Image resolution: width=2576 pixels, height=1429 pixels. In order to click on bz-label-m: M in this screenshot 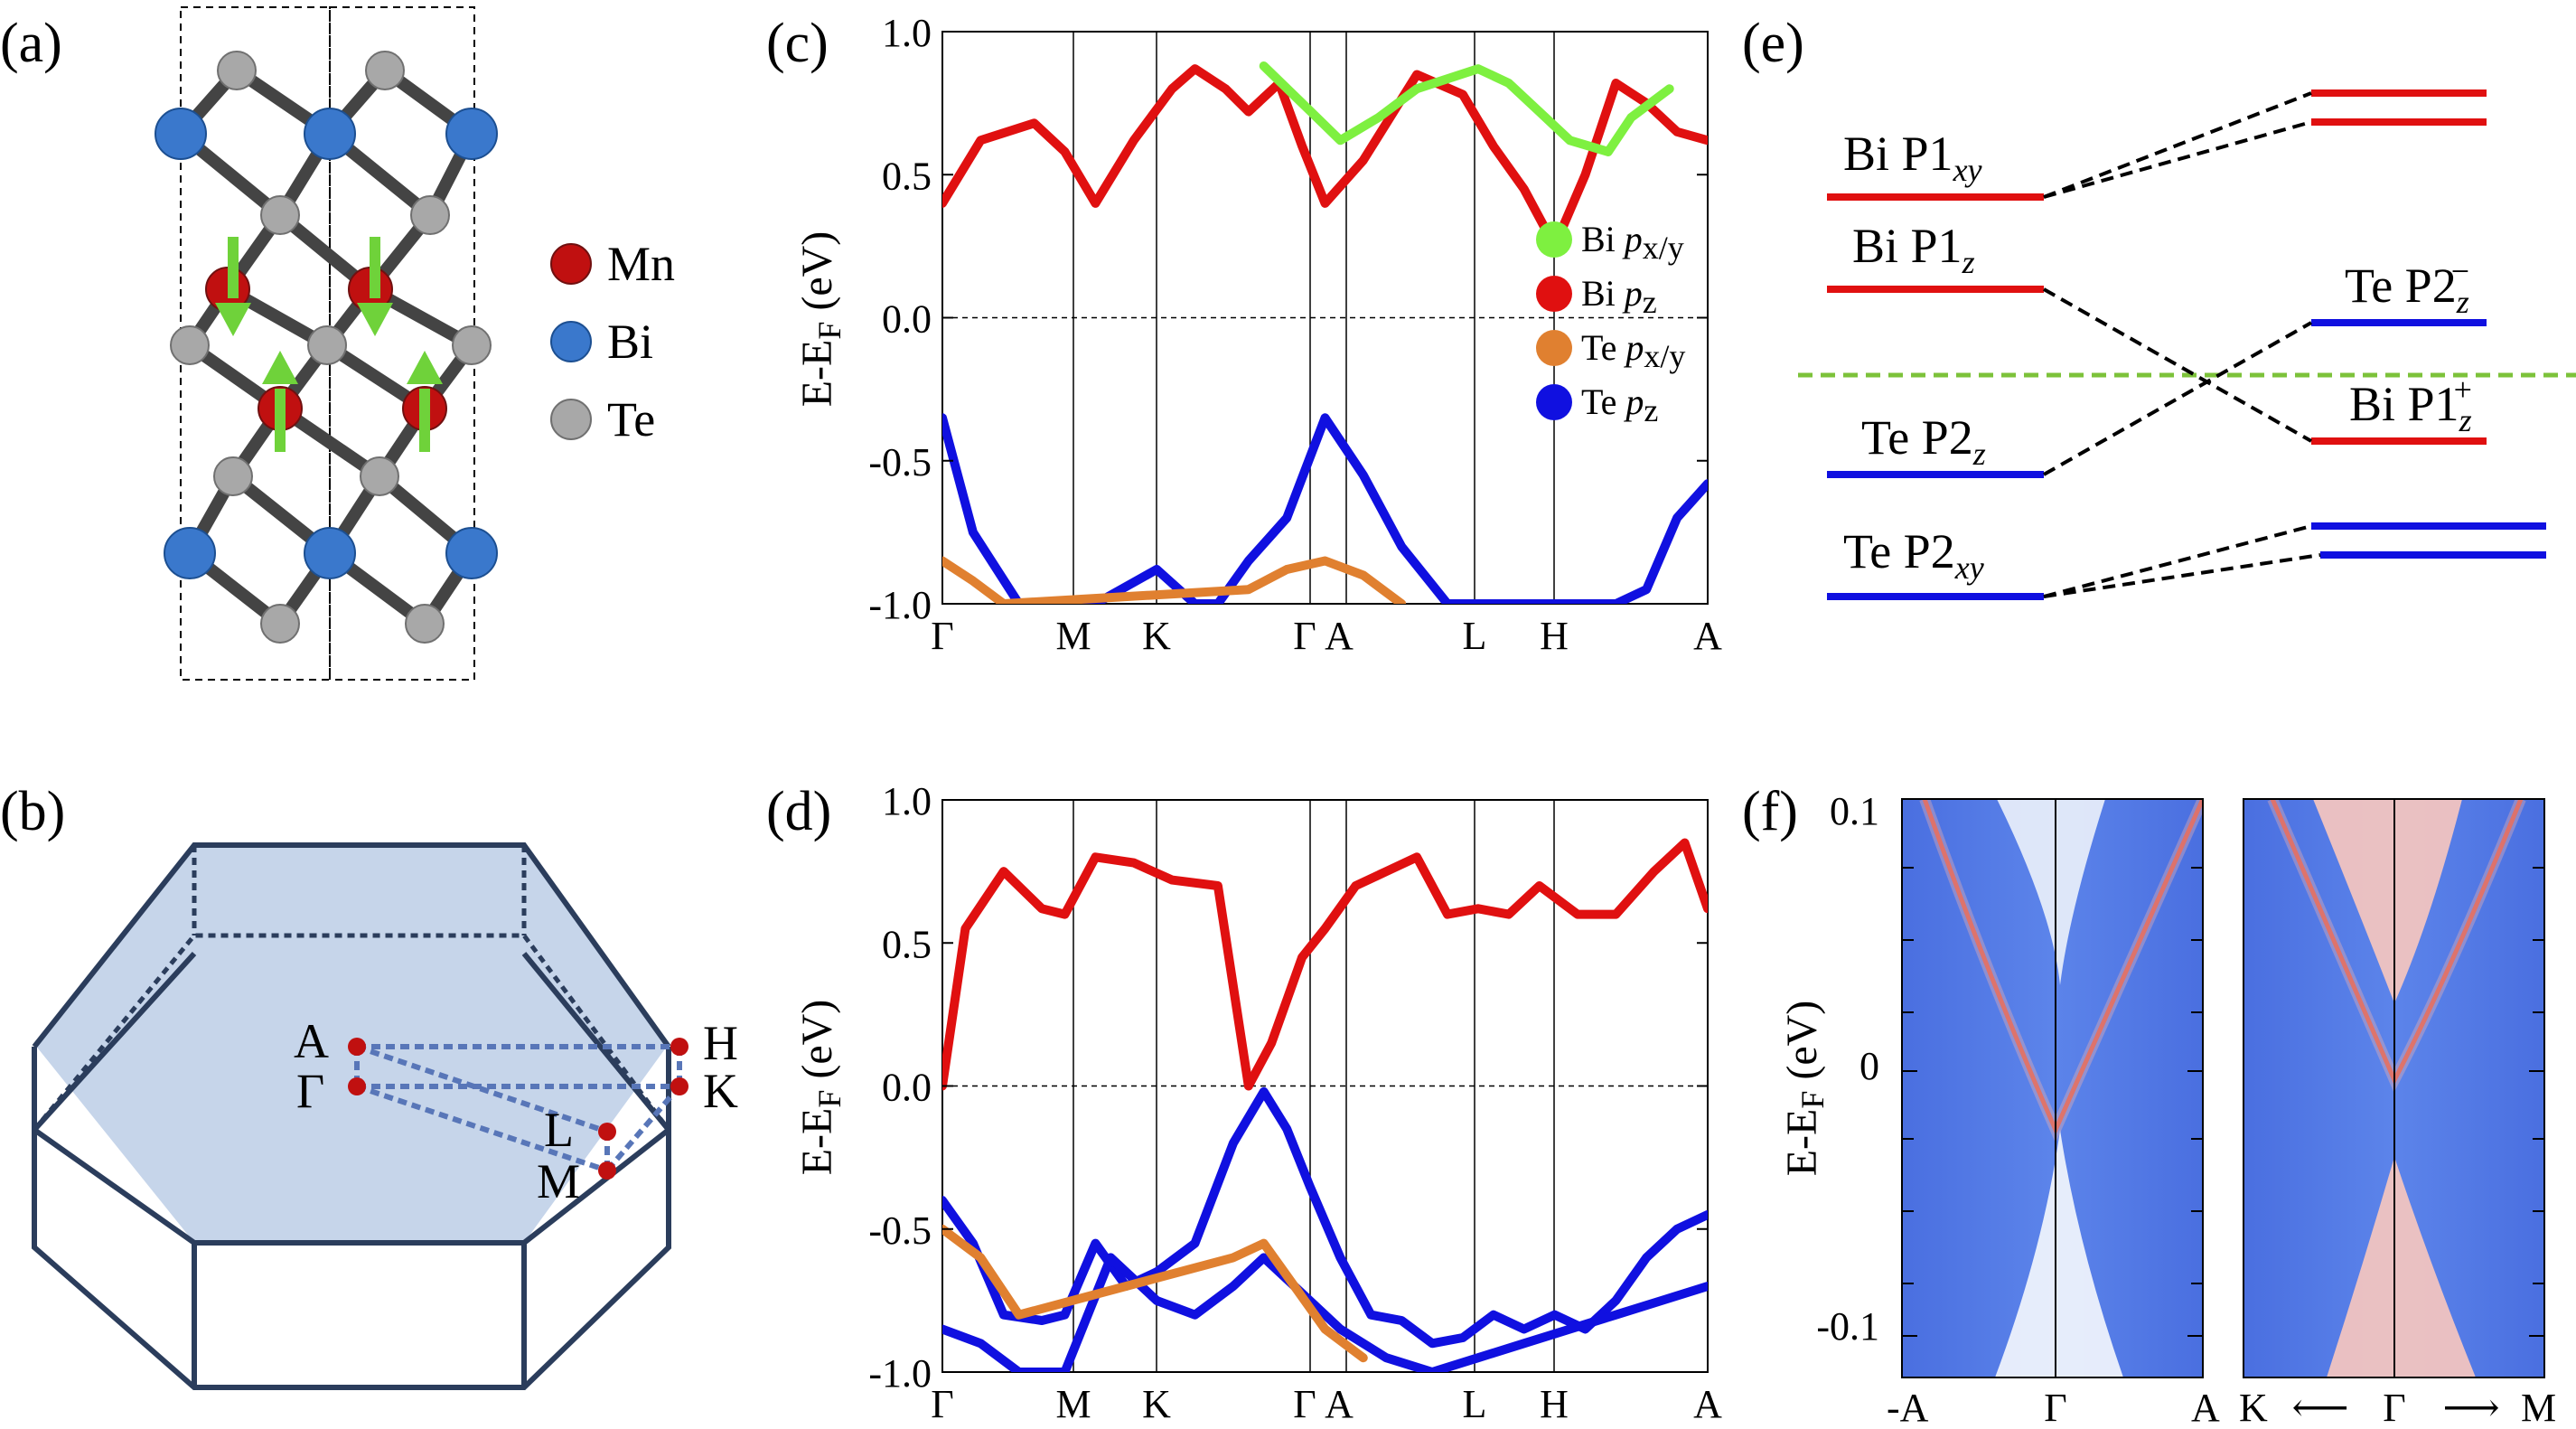, I will do `click(558, 1181)`.